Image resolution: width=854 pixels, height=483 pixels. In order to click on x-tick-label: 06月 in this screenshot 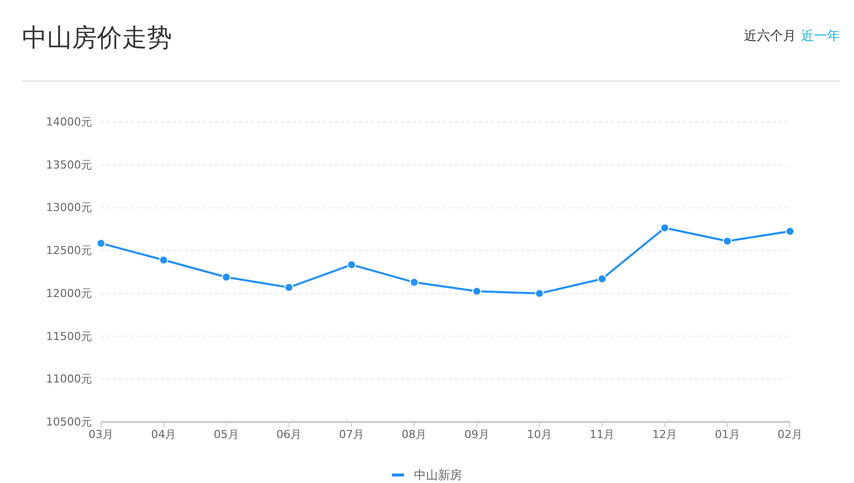, I will do `click(289, 434)`.